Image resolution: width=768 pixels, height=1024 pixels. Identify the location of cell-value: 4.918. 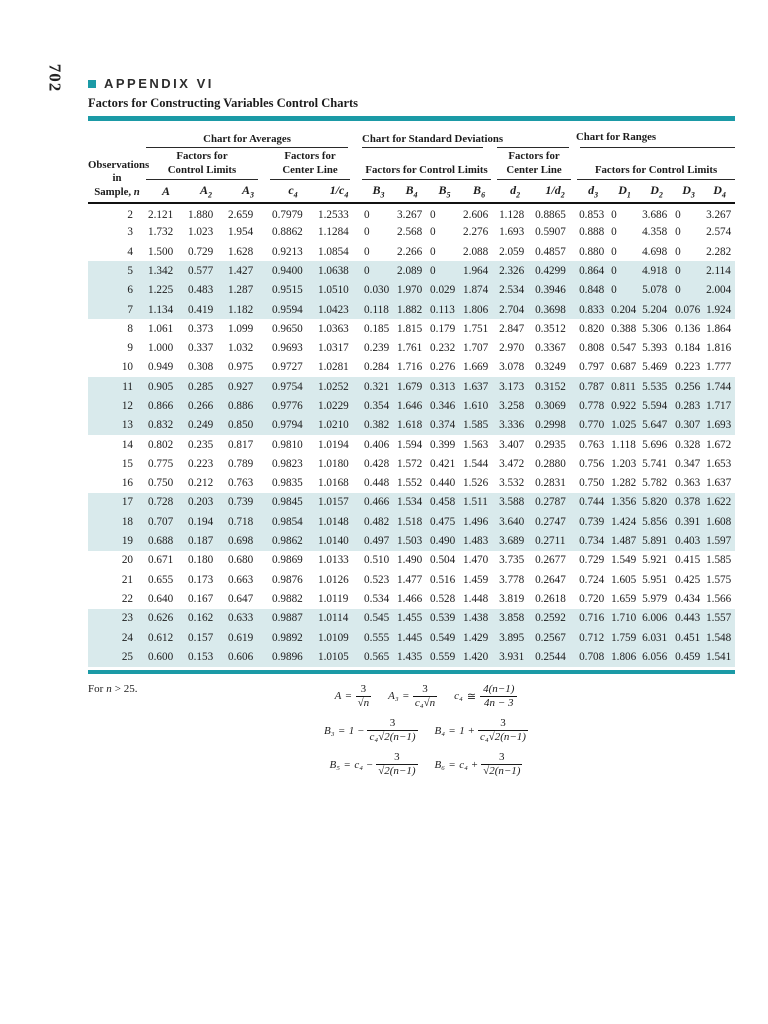
(657, 271).